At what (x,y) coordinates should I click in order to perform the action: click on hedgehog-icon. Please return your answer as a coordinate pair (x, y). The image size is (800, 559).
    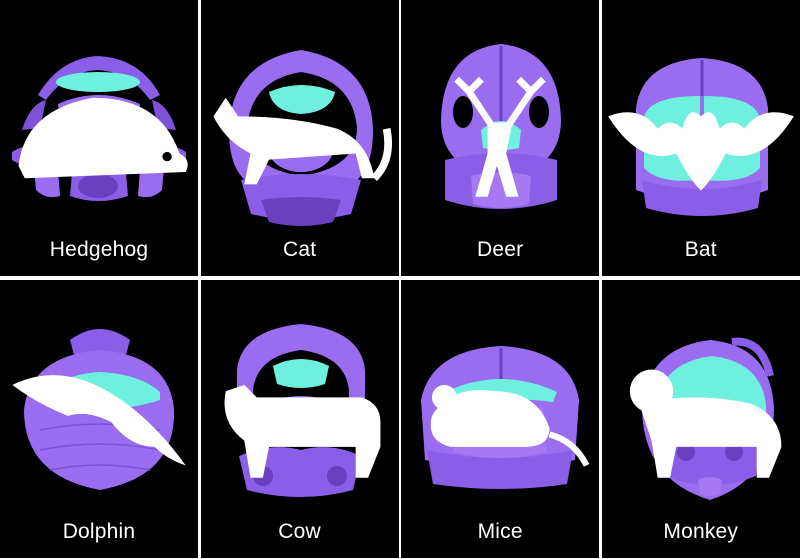
    Looking at the image, I should click on (103, 138).